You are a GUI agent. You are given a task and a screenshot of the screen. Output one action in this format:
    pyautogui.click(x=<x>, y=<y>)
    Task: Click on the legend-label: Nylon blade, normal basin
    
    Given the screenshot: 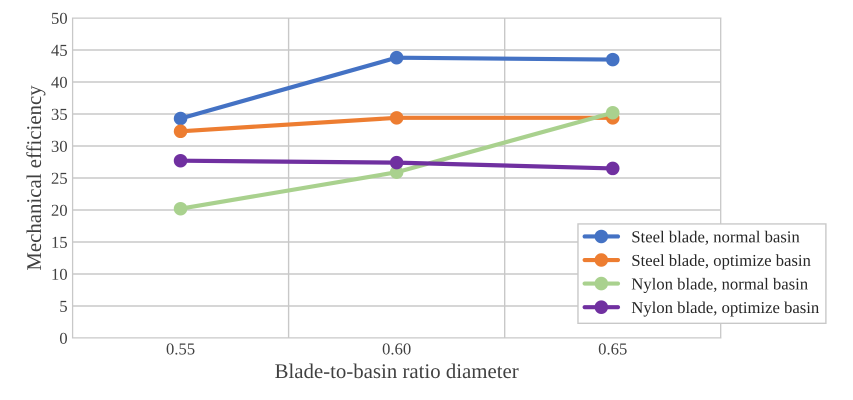 What is the action you would take?
    pyautogui.click(x=720, y=286)
    